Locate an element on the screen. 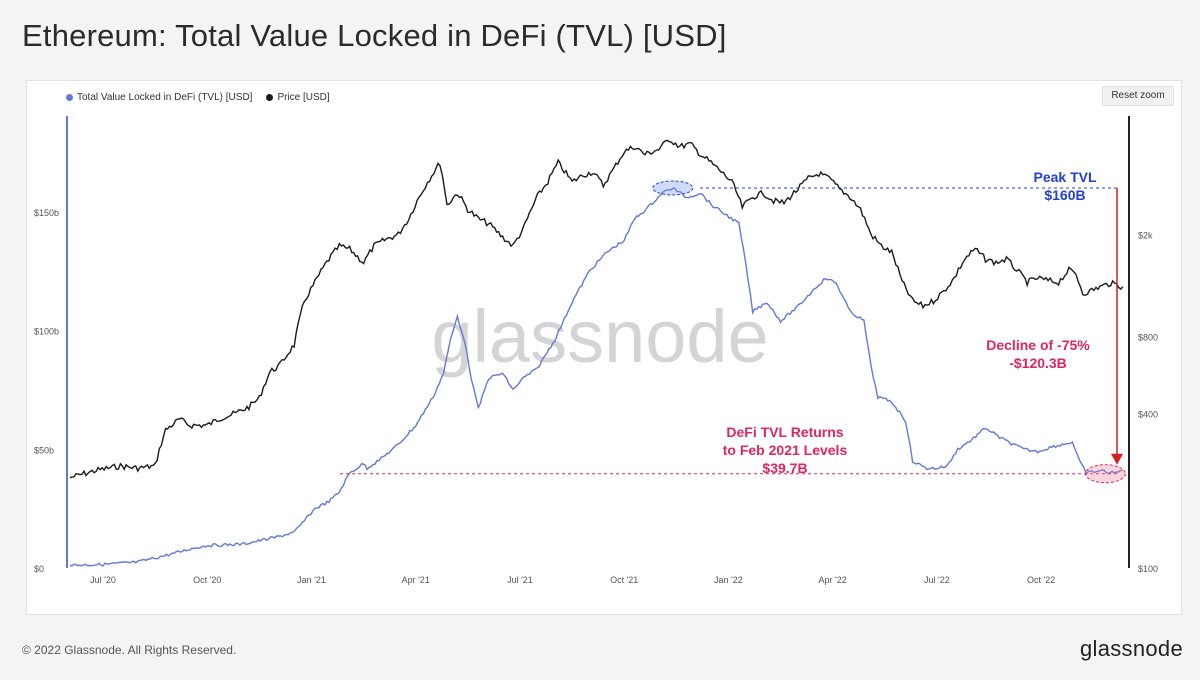 The height and width of the screenshot is (680, 1200). annotation-return-line-1: DeFi TVL Returns is located at coordinates (785, 432).